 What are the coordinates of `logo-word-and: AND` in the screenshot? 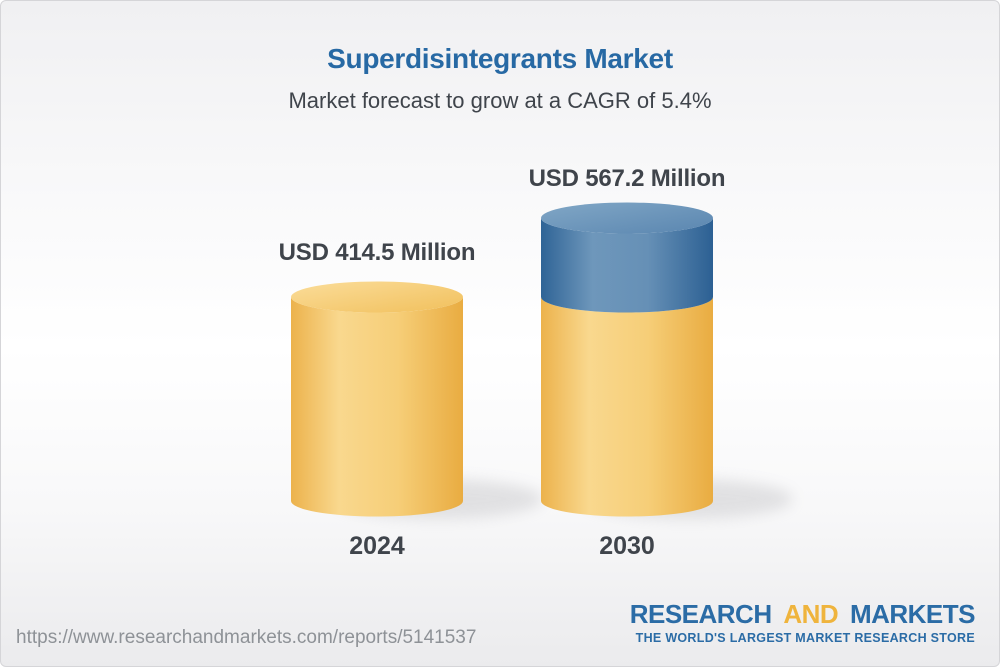 It's located at (811, 614).